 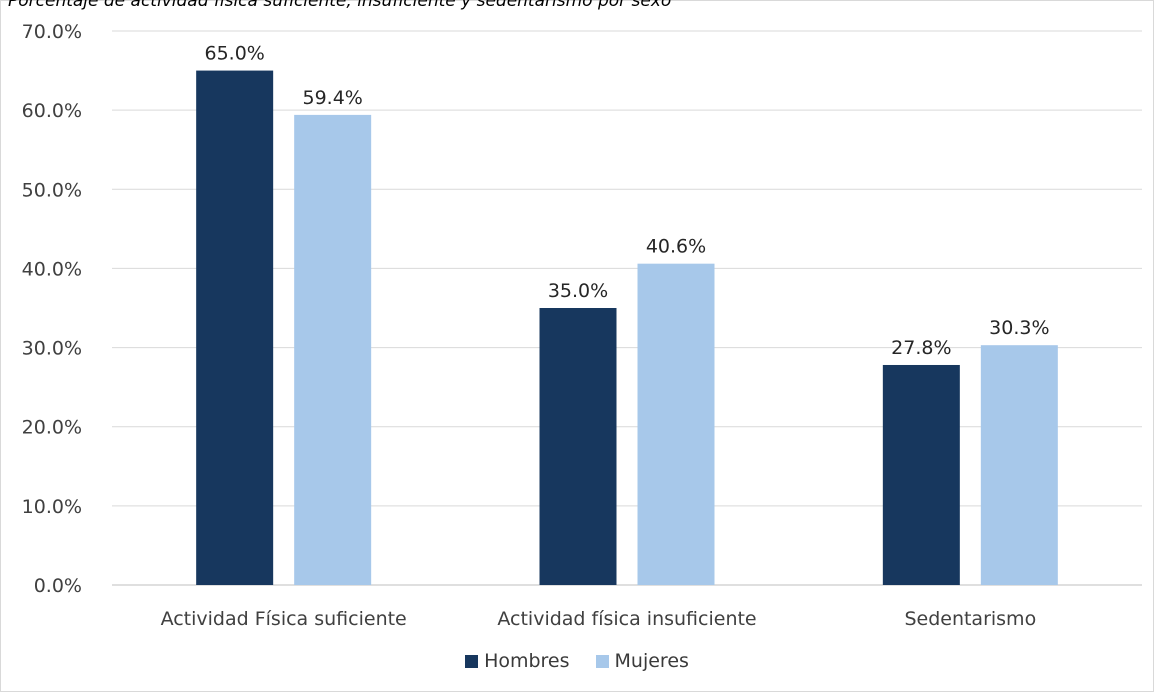 I want to click on data-label: 27.8%, so click(x=921, y=348).